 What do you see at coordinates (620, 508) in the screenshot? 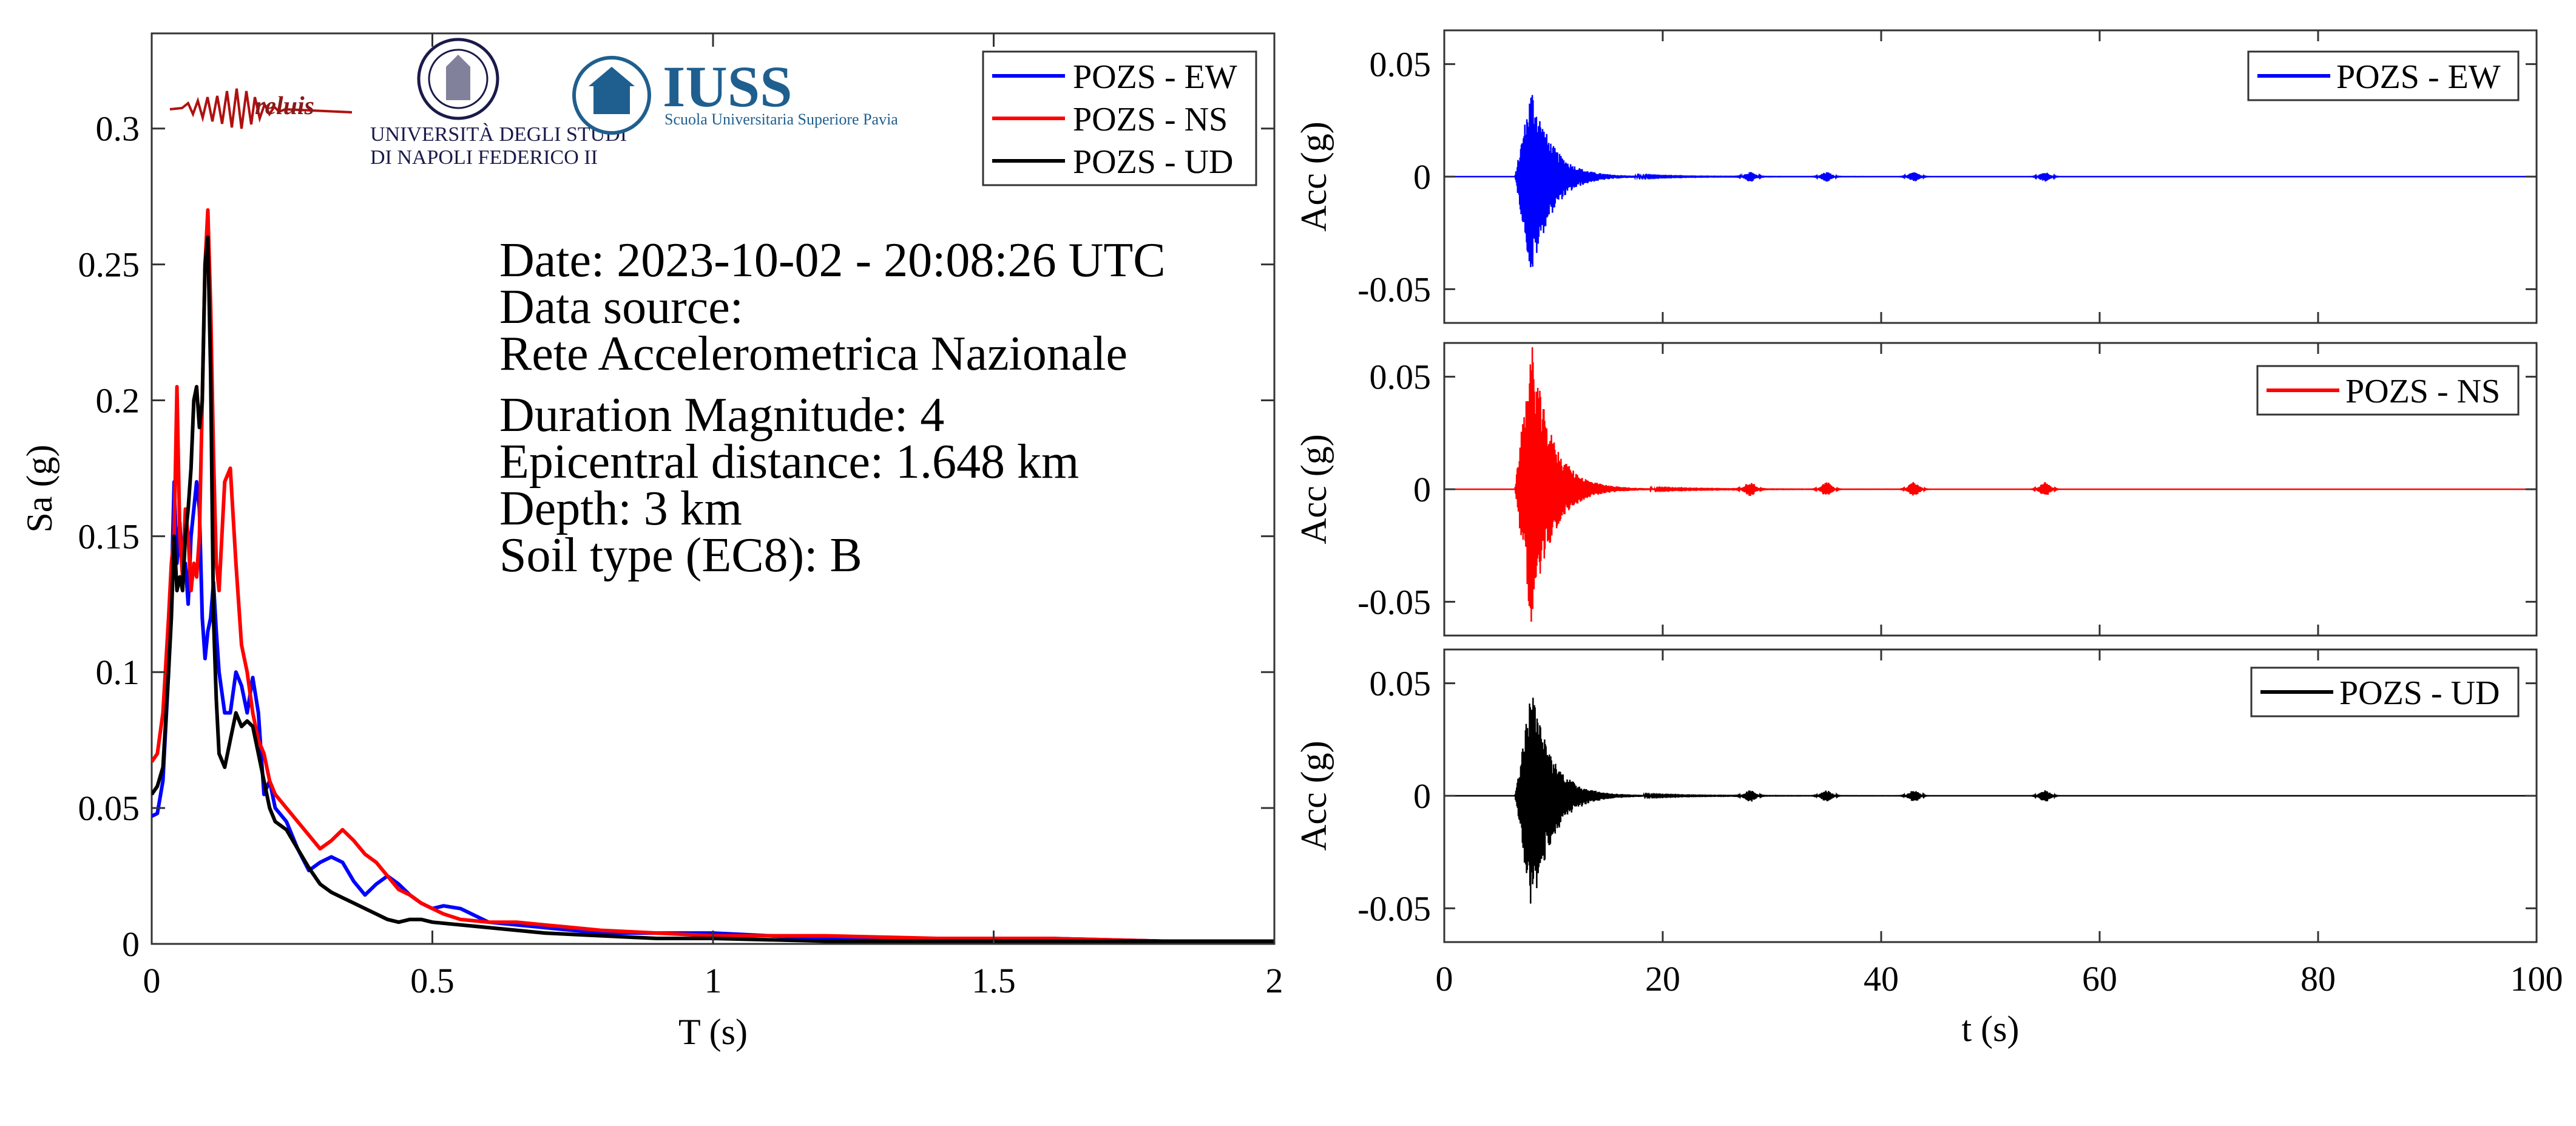
I see `info-depth: Depth: 3 km` at bounding box center [620, 508].